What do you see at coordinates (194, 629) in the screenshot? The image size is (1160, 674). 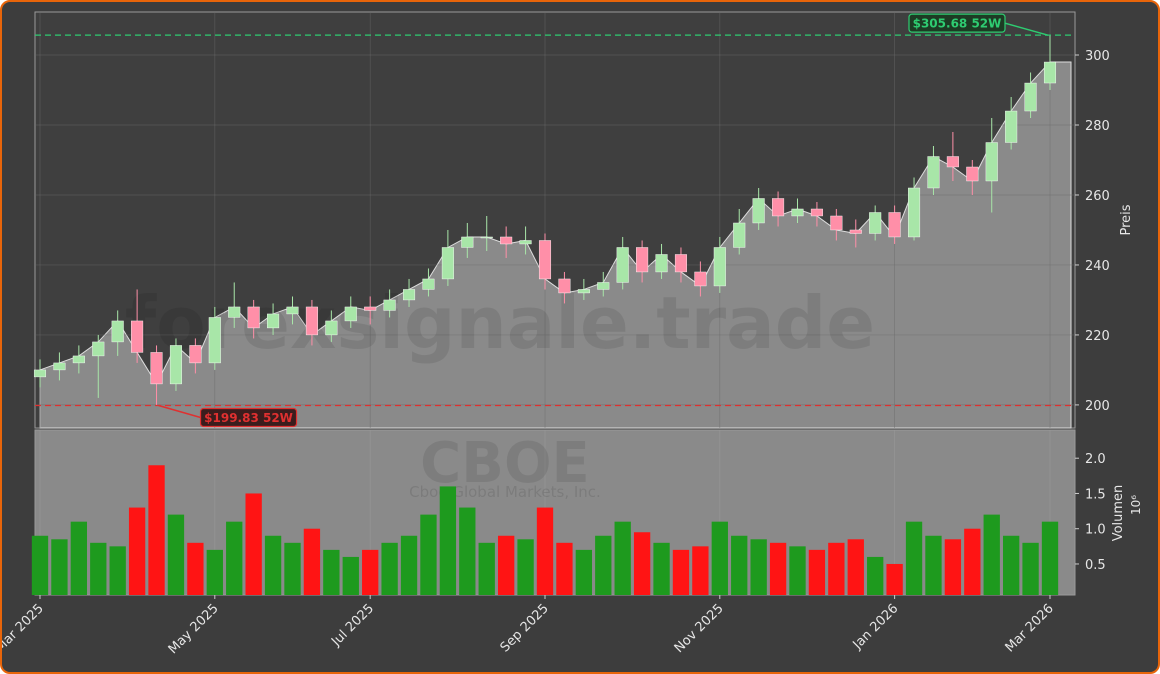 I see `x-tick-label: May 2025` at bounding box center [194, 629].